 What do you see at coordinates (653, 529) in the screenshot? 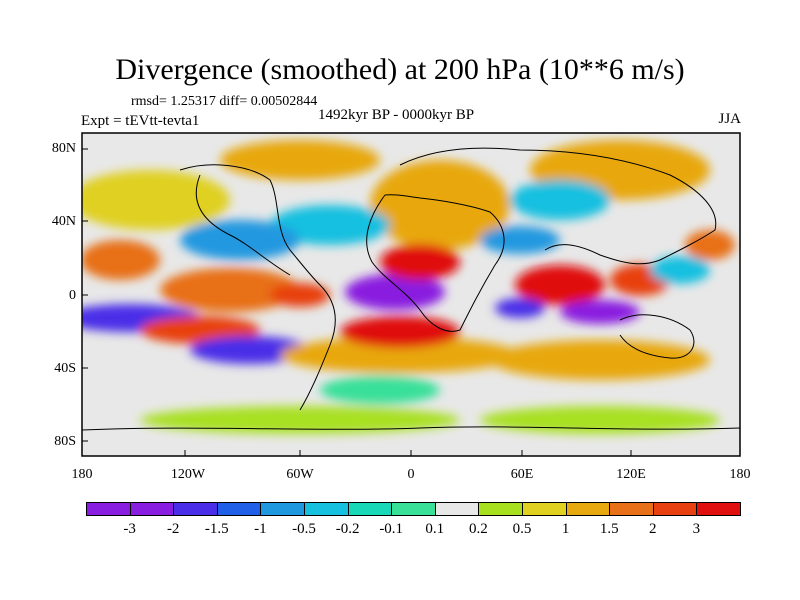
I see `colorbar-label: 2` at bounding box center [653, 529].